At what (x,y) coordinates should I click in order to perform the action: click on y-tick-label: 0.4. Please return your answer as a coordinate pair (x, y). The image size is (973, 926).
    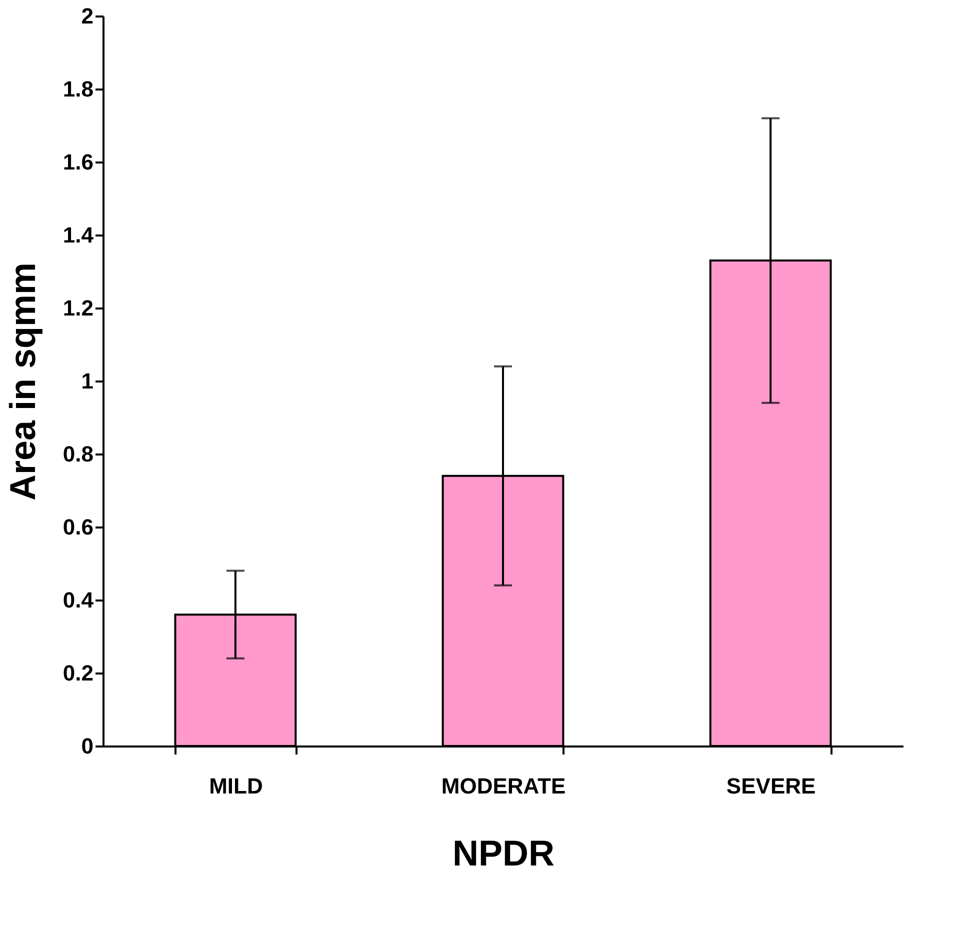
    Looking at the image, I should click on (78, 600).